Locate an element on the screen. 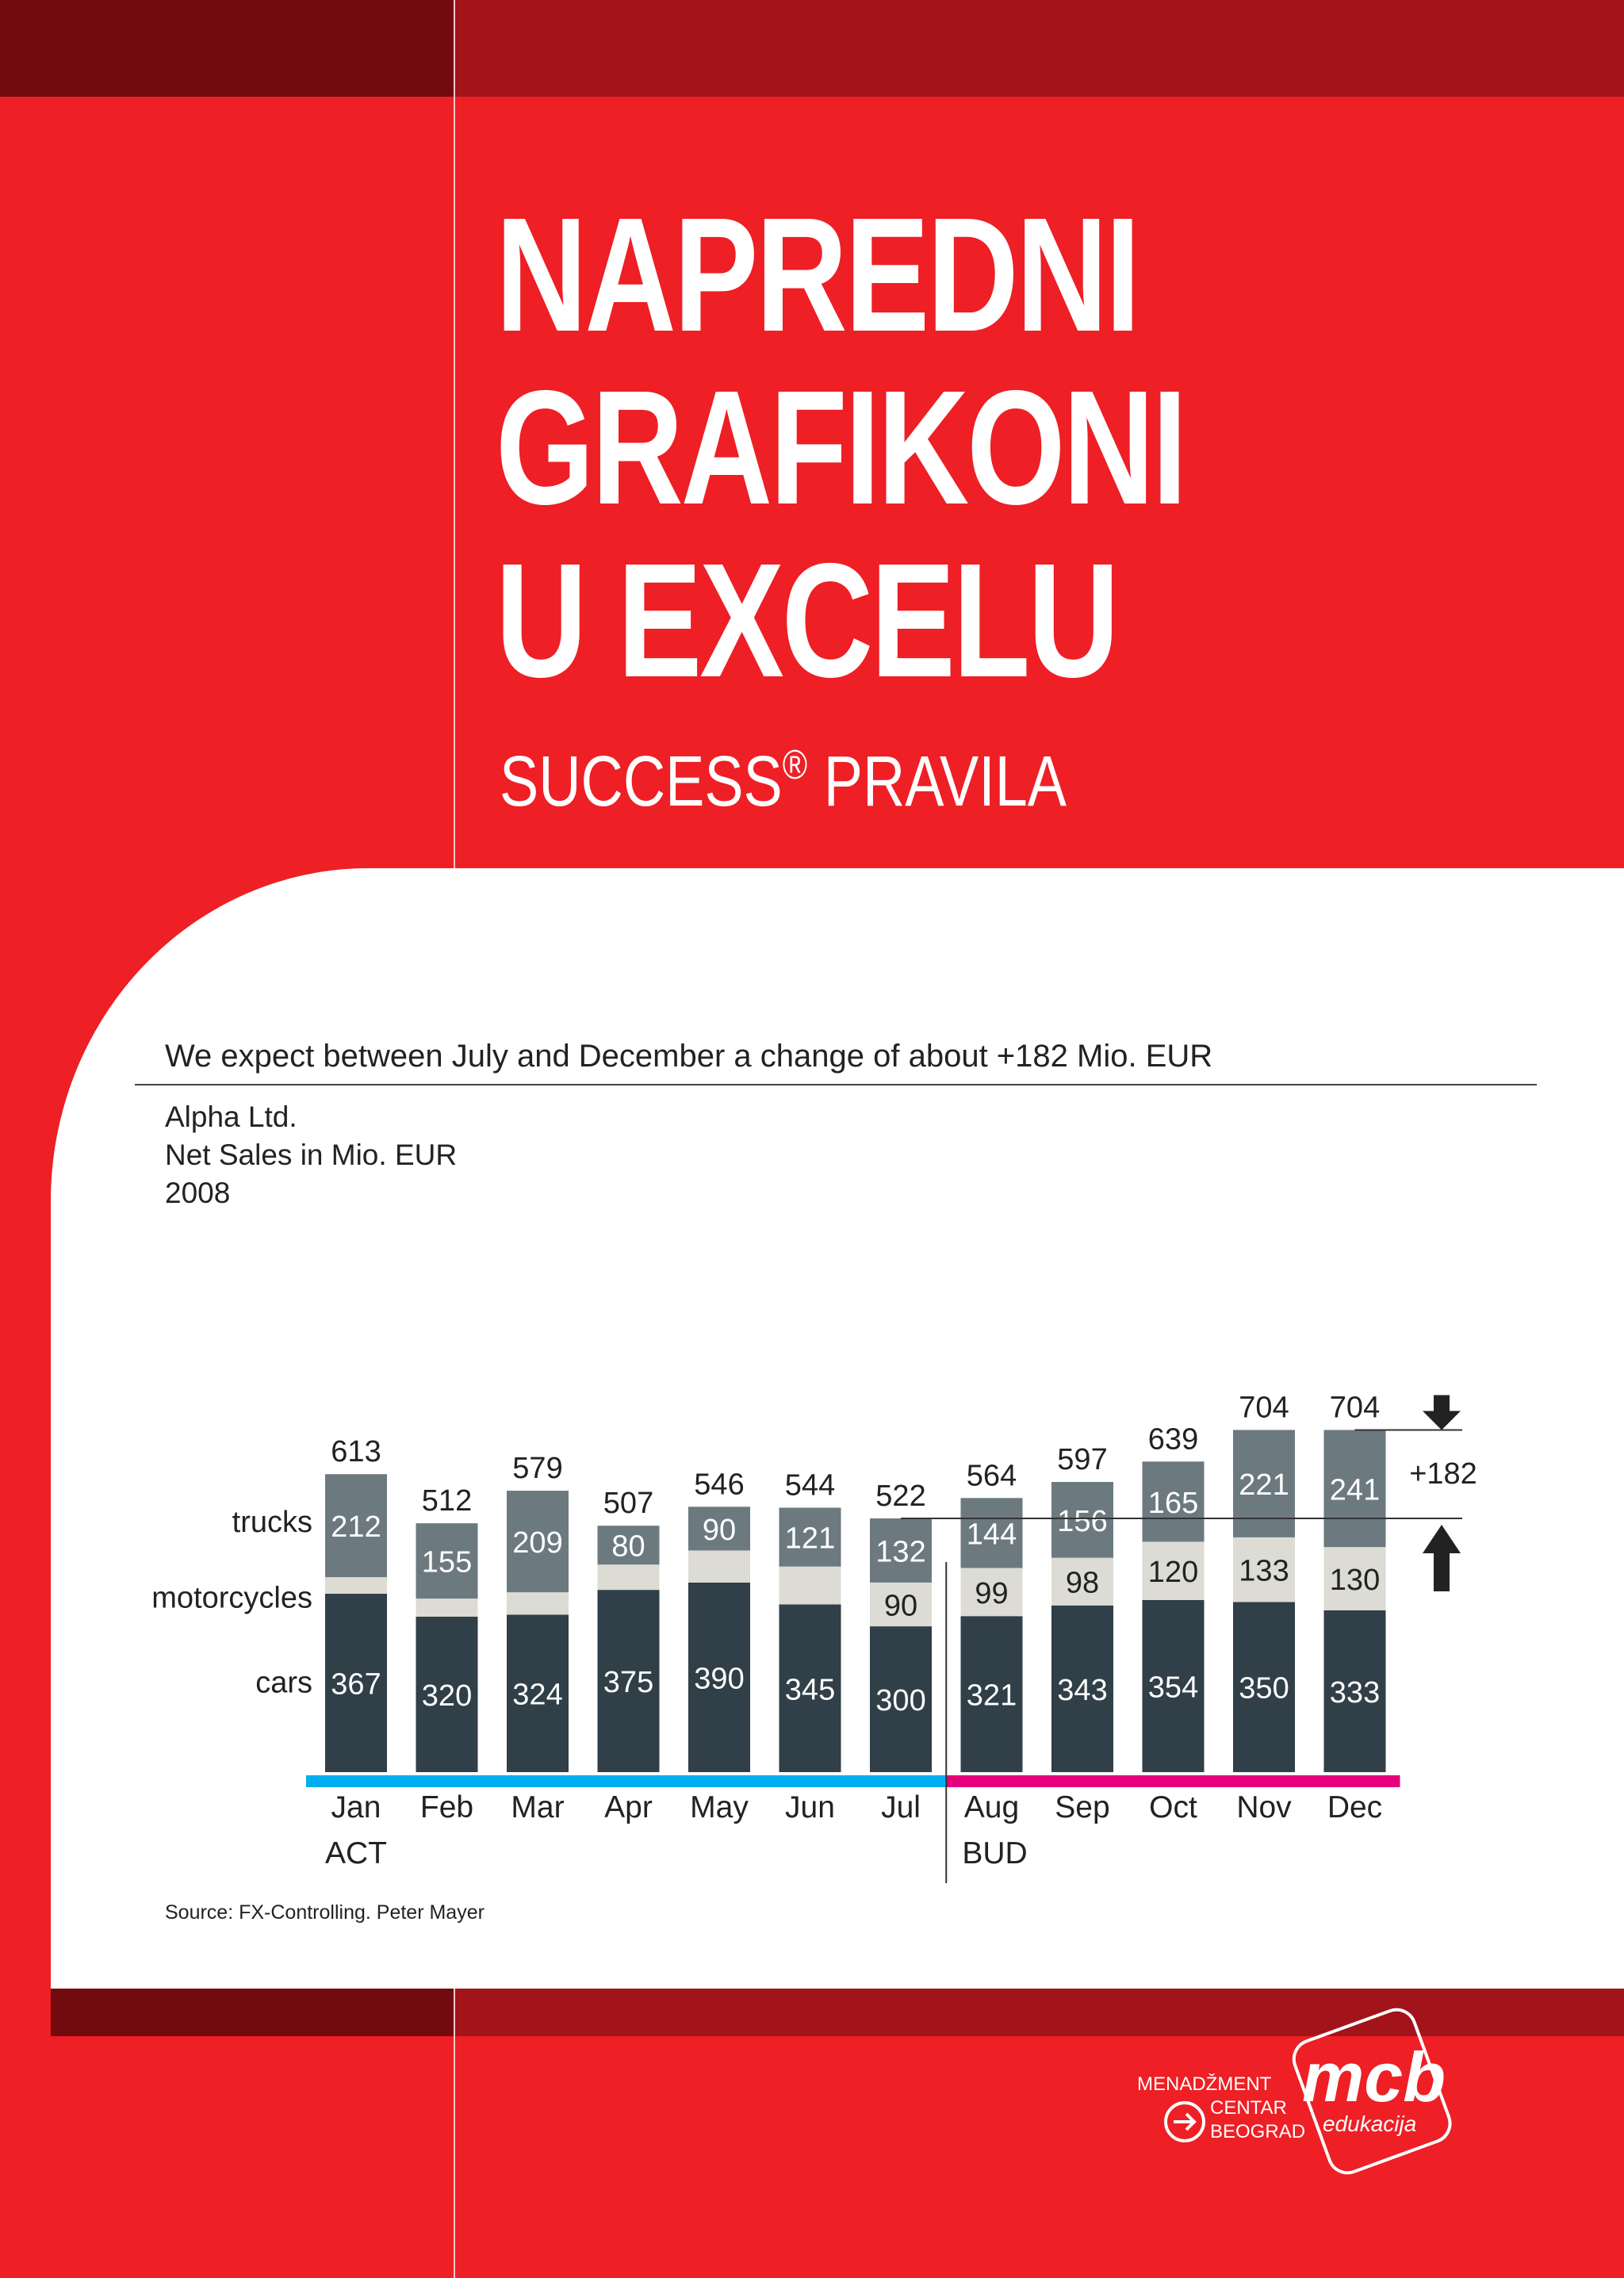 This screenshot has width=1624, height=2278. title-line-2: GRAFIKONI is located at coordinates (842, 447).